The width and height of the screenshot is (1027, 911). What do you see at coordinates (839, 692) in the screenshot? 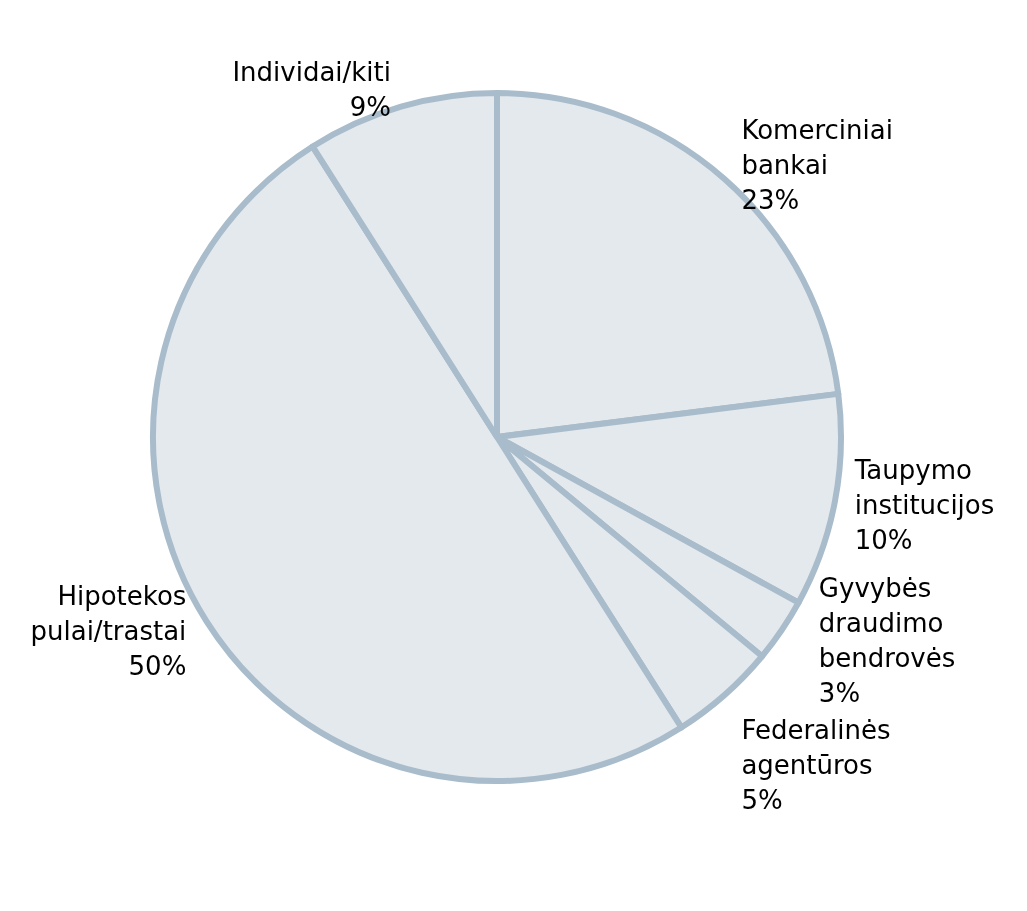
I see `data-label: 3%` at bounding box center [839, 692].